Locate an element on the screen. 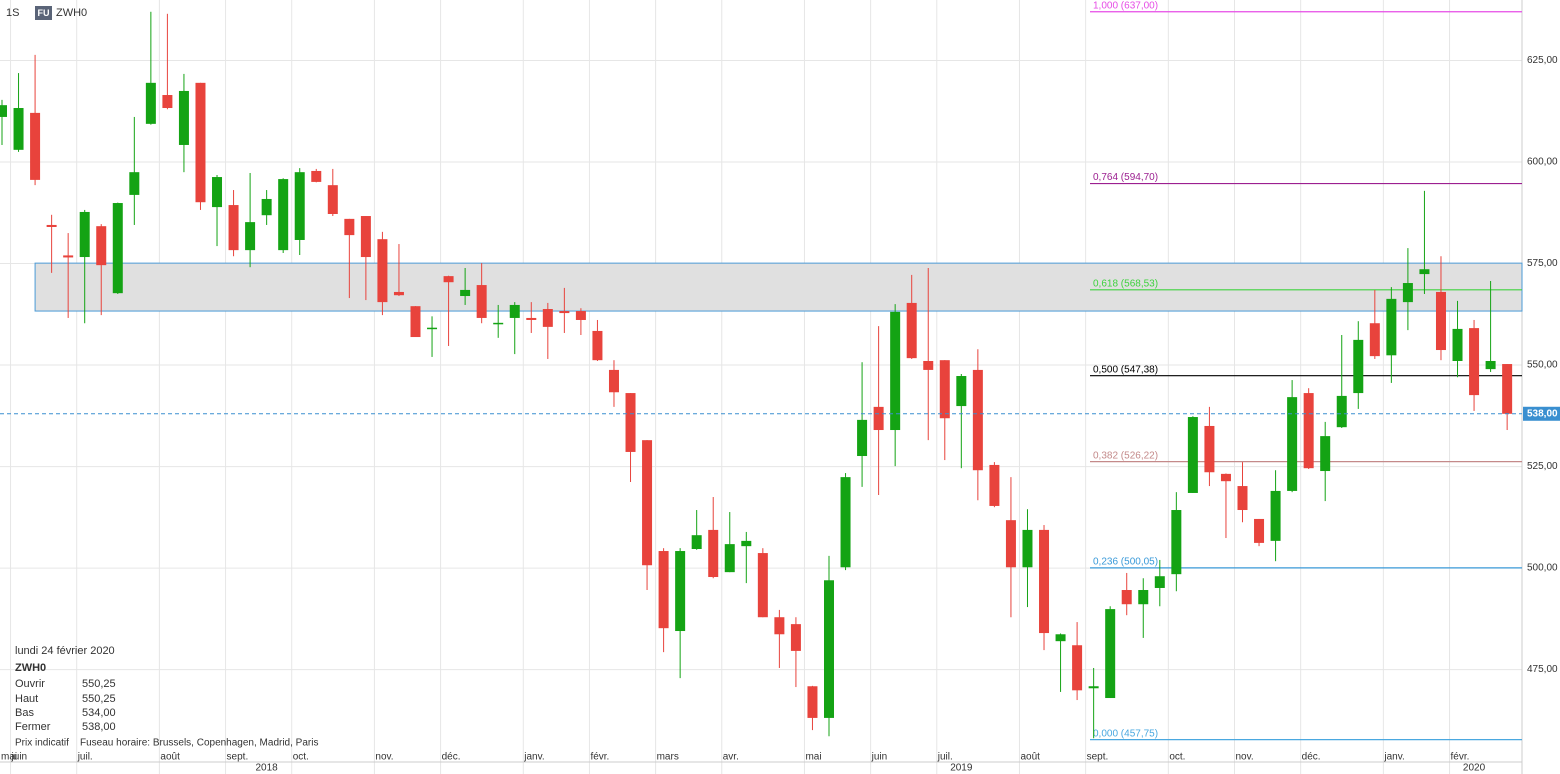  x-tick-label: janv. is located at coordinates (533, 757).